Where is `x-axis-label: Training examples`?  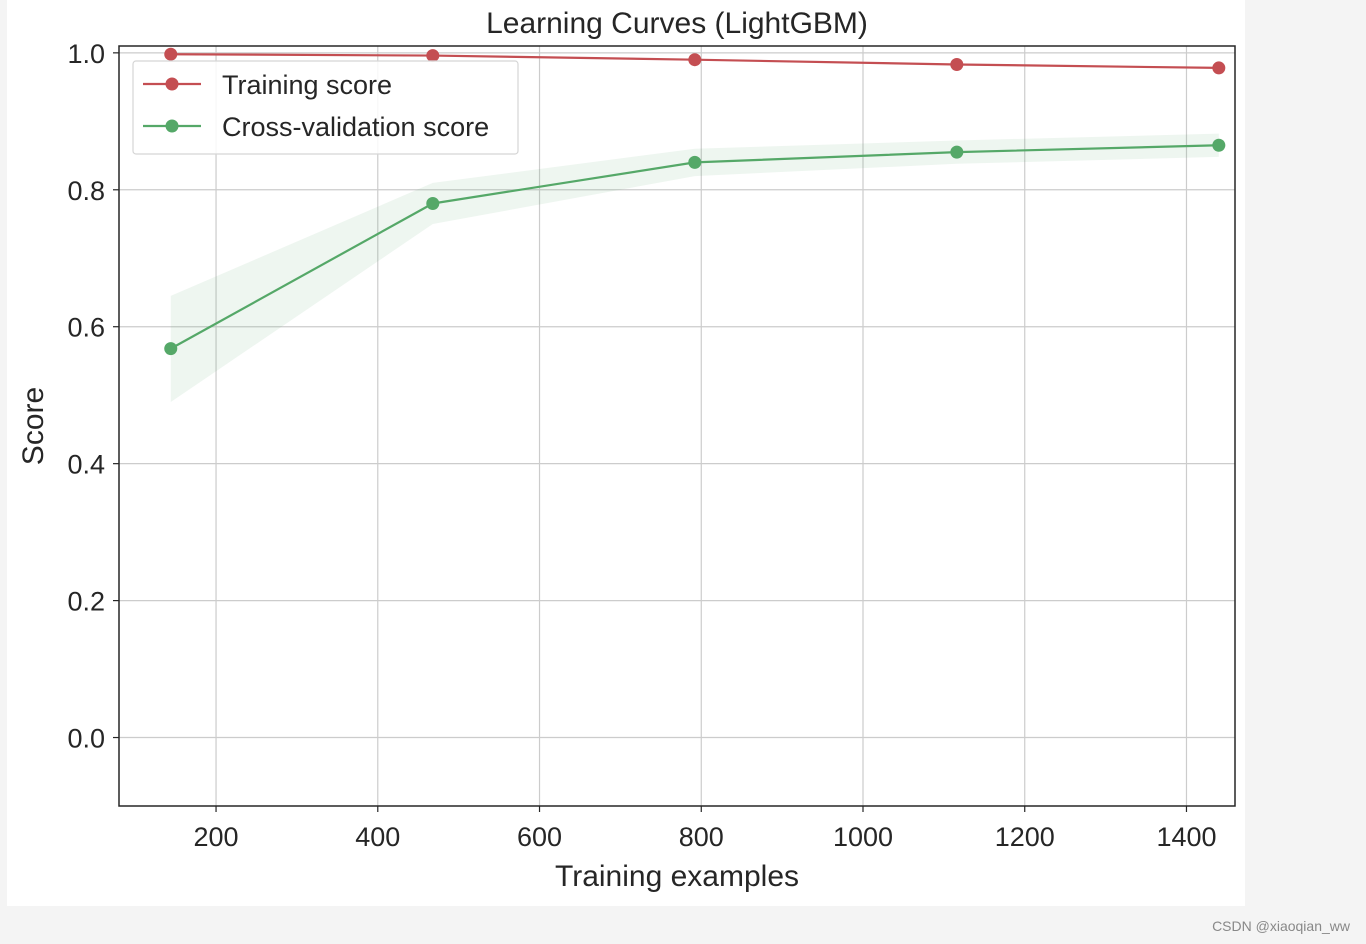
x-axis-label: Training examples is located at coordinates (677, 876).